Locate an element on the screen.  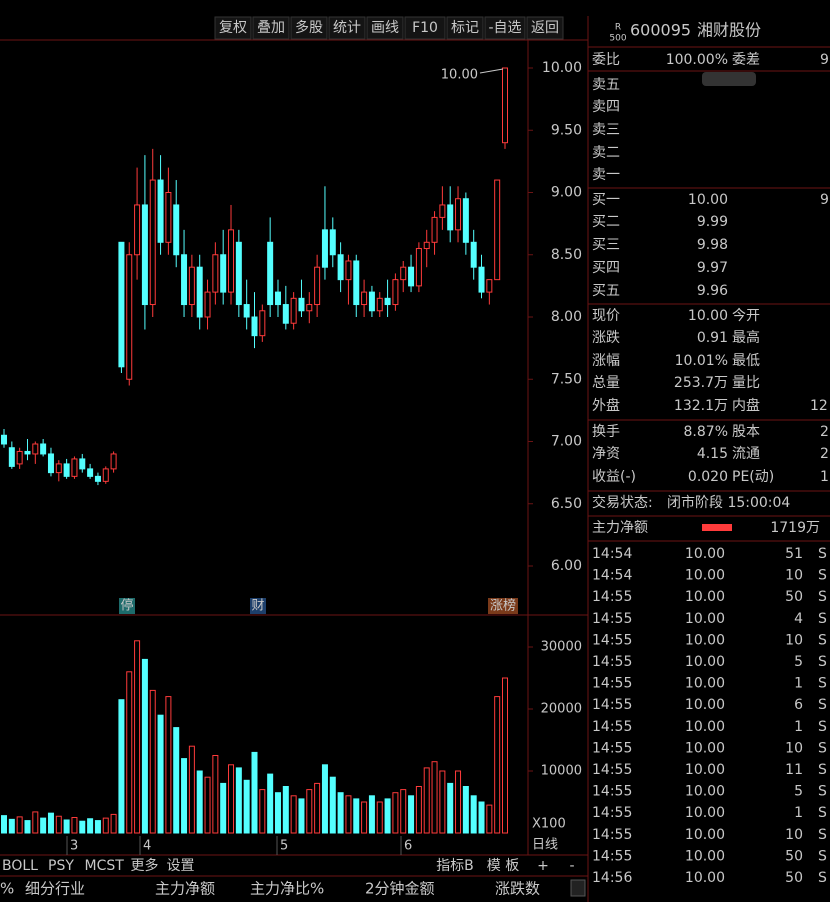
toolbar-button-text: 画线 is located at coordinates (385, 28).